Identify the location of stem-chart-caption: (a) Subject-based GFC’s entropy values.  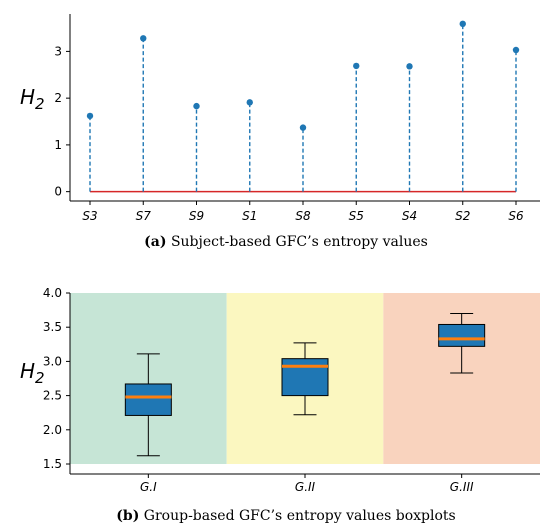
(286, 242).